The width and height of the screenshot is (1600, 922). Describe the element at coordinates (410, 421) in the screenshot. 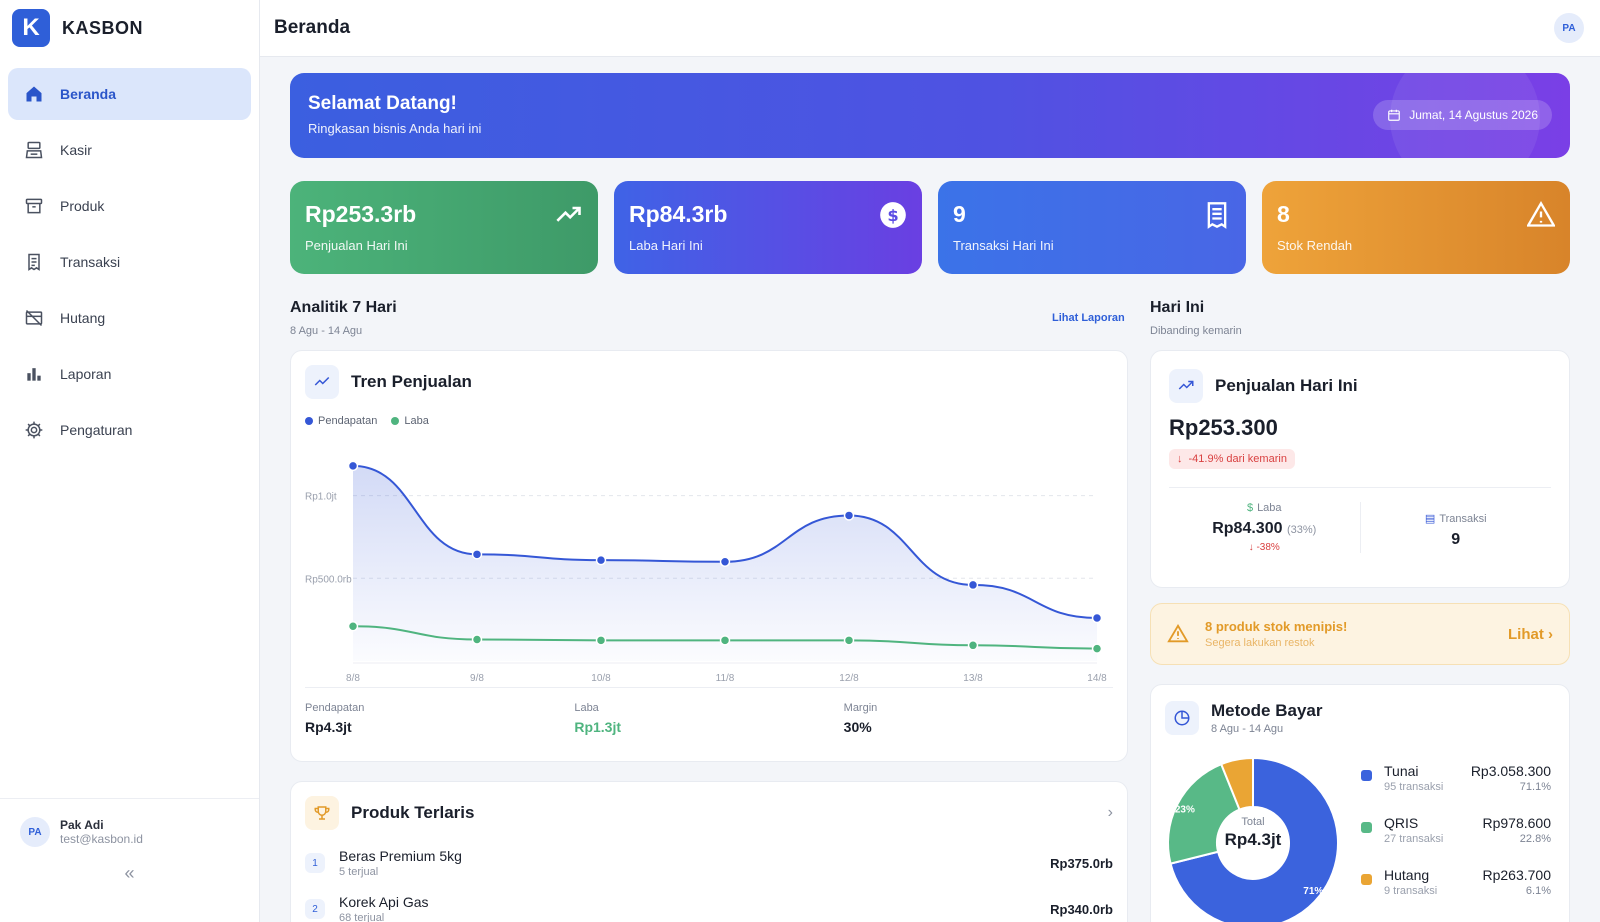

I see `legend-item-laba: Laba` at that location.